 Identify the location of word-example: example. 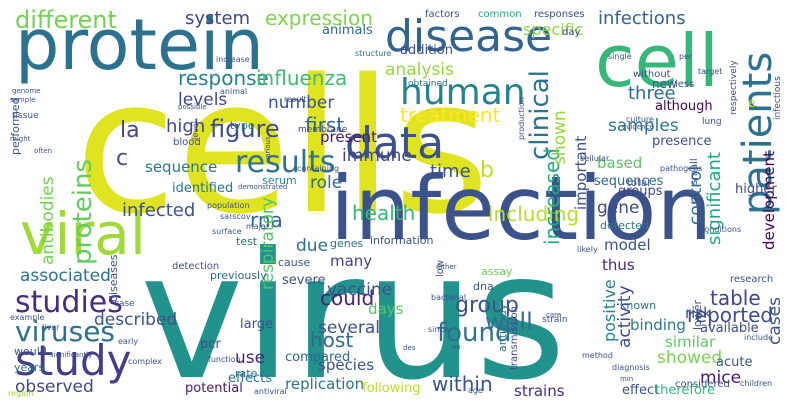
(27, 317).